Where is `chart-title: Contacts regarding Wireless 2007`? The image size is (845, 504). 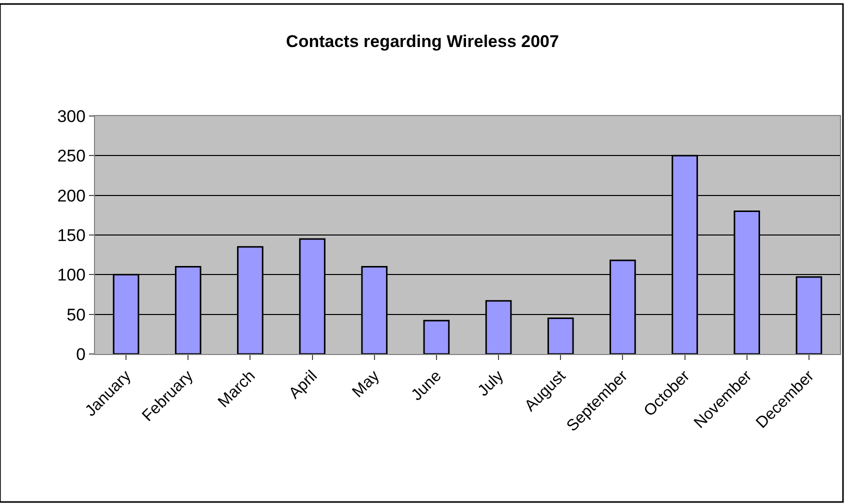 chart-title: Contacts regarding Wireless 2007 is located at coordinates (422, 42).